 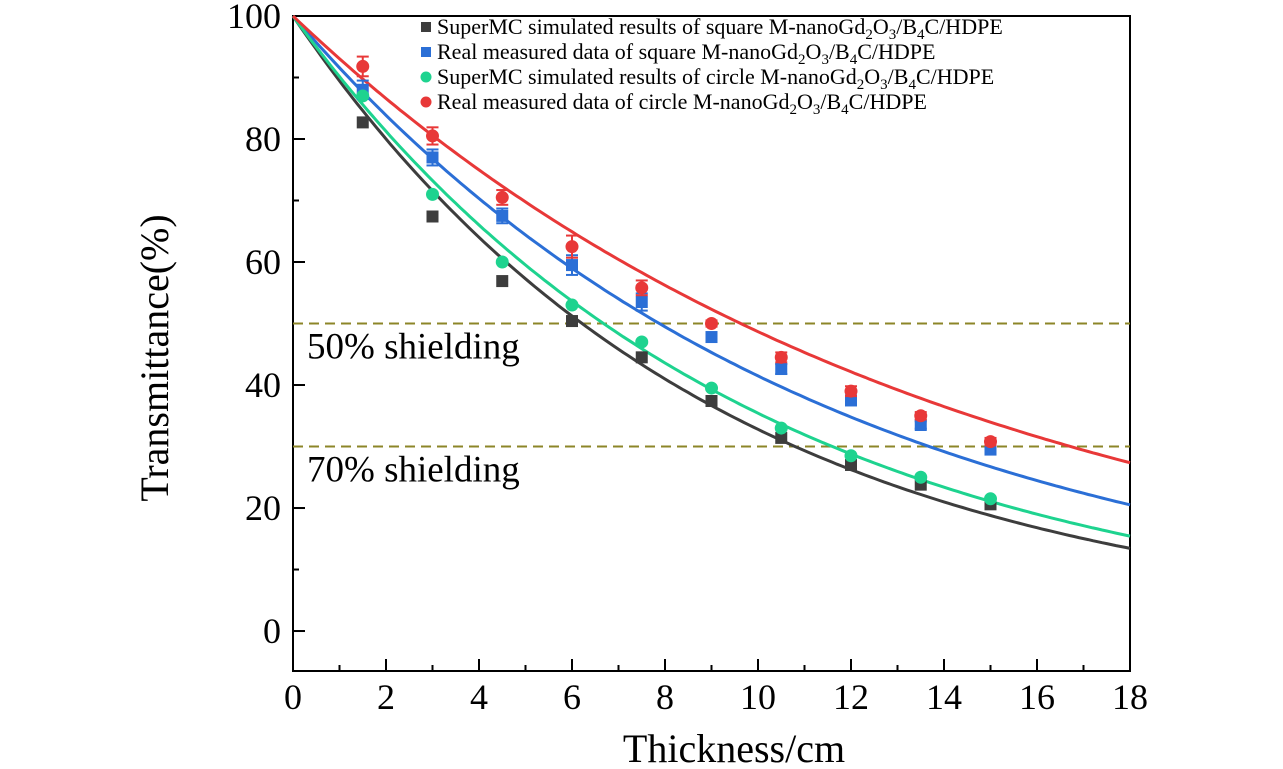 What do you see at coordinates (386, 697) in the screenshot?
I see `x-tick-label: 2` at bounding box center [386, 697].